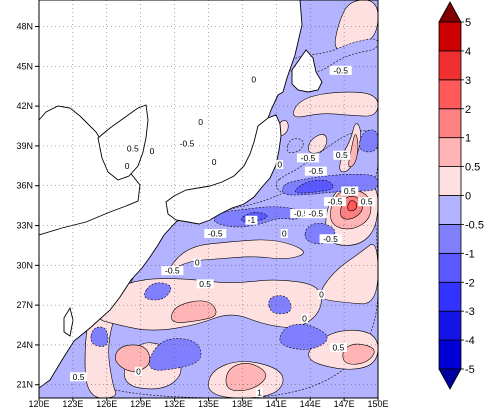 The width and height of the screenshot is (499, 413). Describe the element at coordinates (470, 254) in the screenshot. I see `colorbar-label-4: -1` at that location.